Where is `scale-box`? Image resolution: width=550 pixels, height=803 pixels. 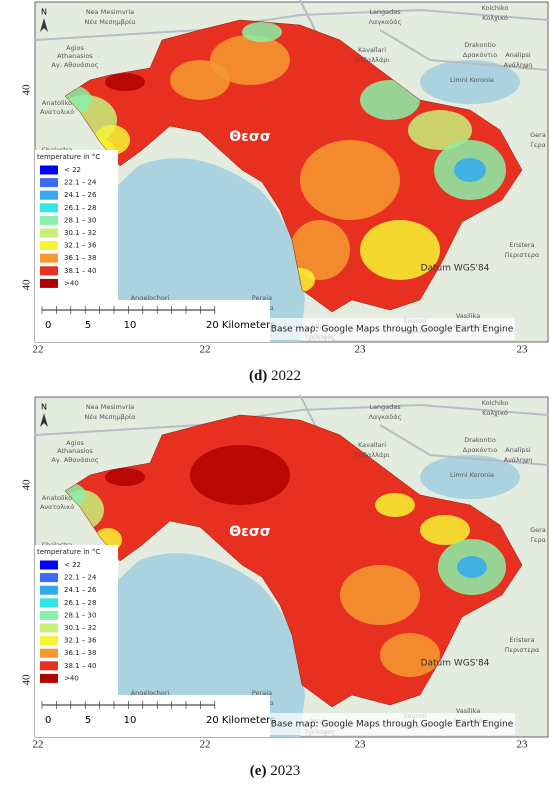
scale-box is located at coordinates (152, 321).